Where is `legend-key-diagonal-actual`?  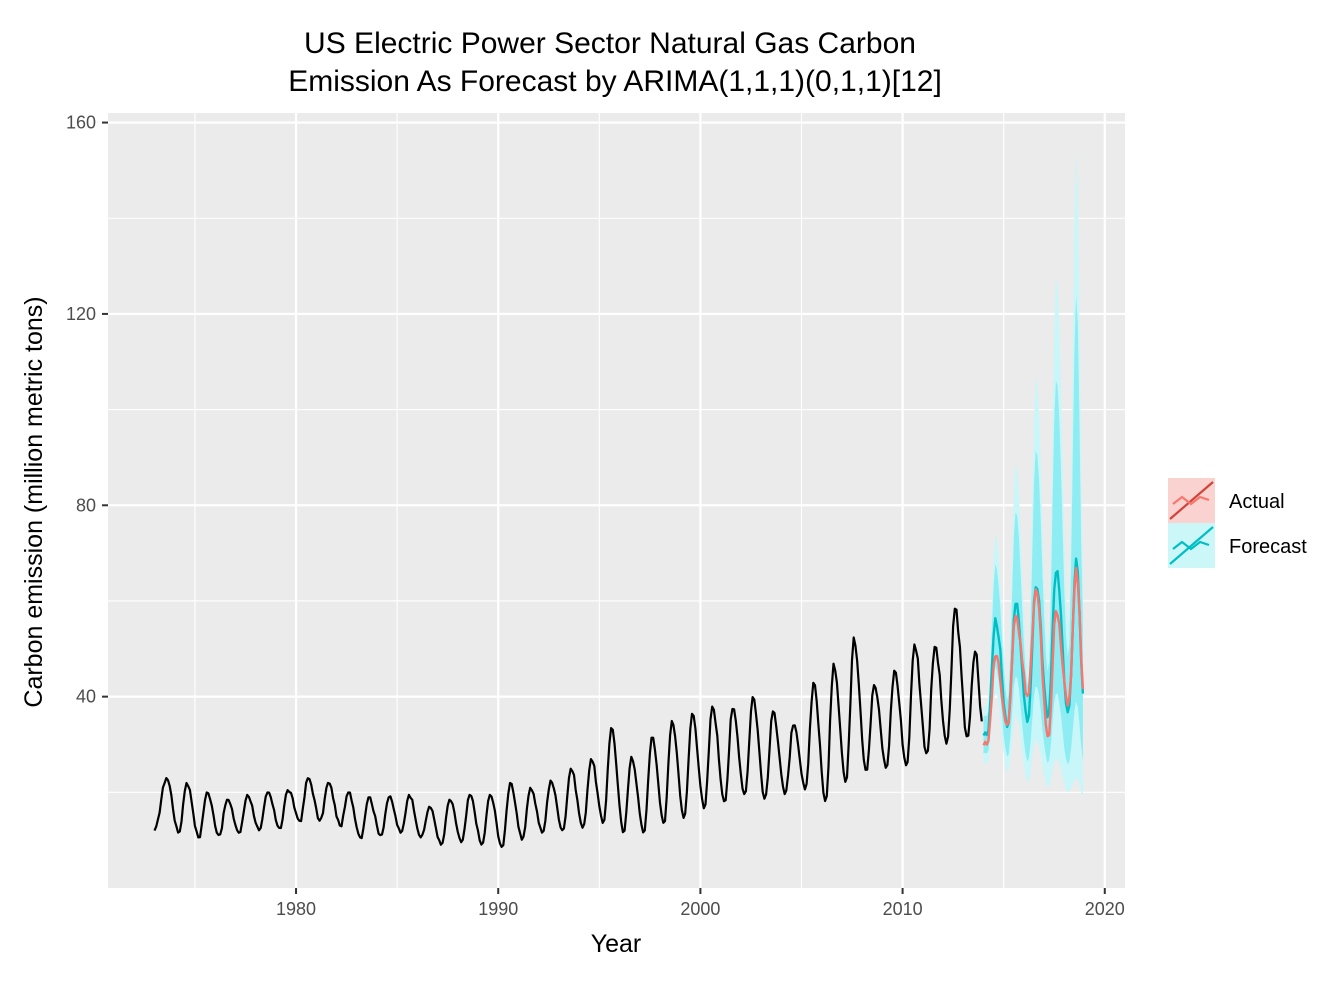 legend-key-diagonal-actual is located at coordinates (1191, 500).